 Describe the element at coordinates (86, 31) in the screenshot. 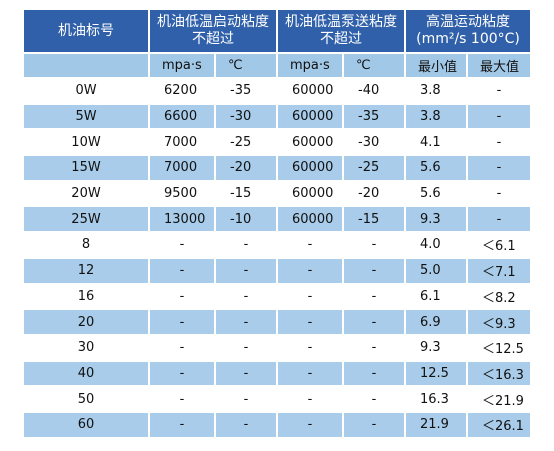

I see `header-cell: 机油标号` at that location.